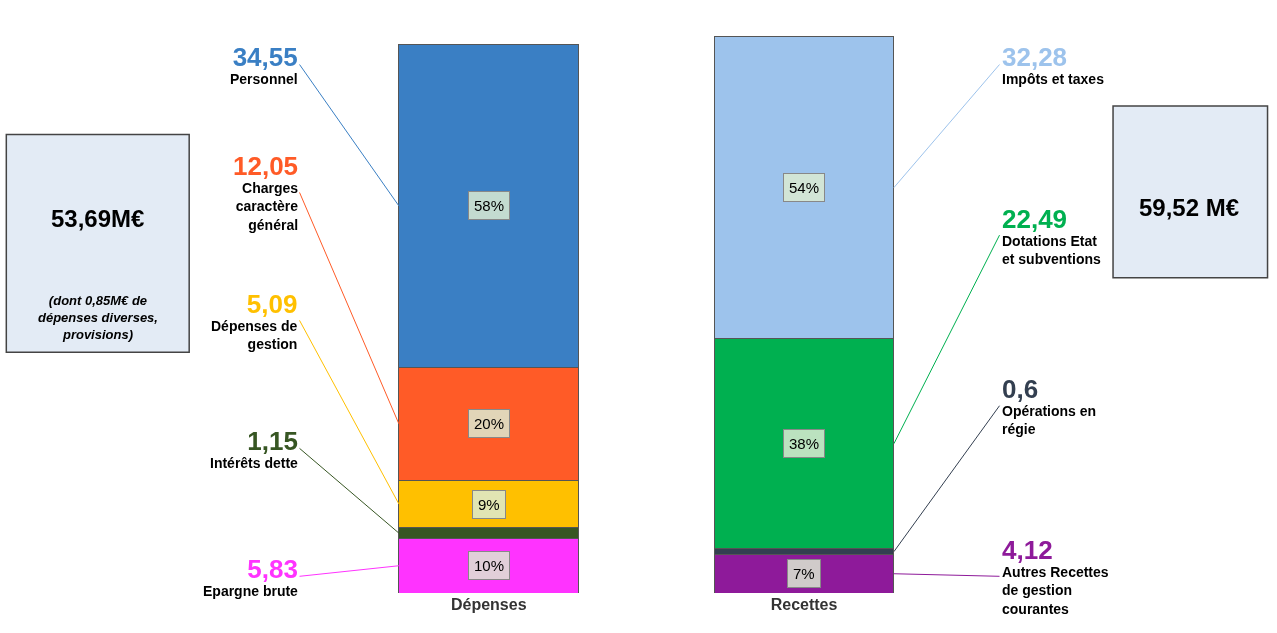  What do you see at coordinates (1055, 590) in the screenshot?
I see `text: Autres Recettes de gestion courantes` at bounding box center [1055, 590].